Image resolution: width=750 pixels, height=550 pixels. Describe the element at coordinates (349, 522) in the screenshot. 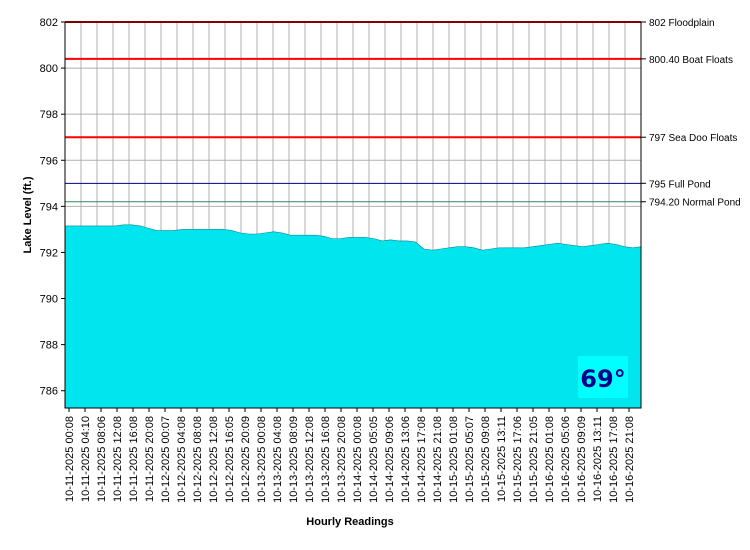

I see `x-axis-title: Hourly Readings` at that location.